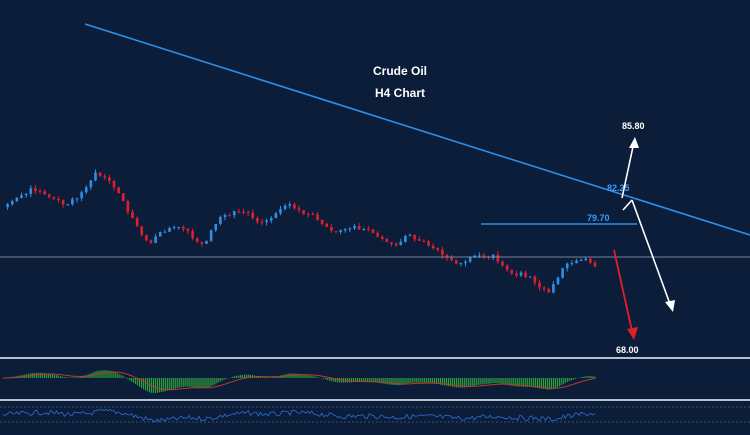  What do you see at coordinates (625, 294) in the screenshot?
I see `bearish-arrow` at bounding box center [625, 294].